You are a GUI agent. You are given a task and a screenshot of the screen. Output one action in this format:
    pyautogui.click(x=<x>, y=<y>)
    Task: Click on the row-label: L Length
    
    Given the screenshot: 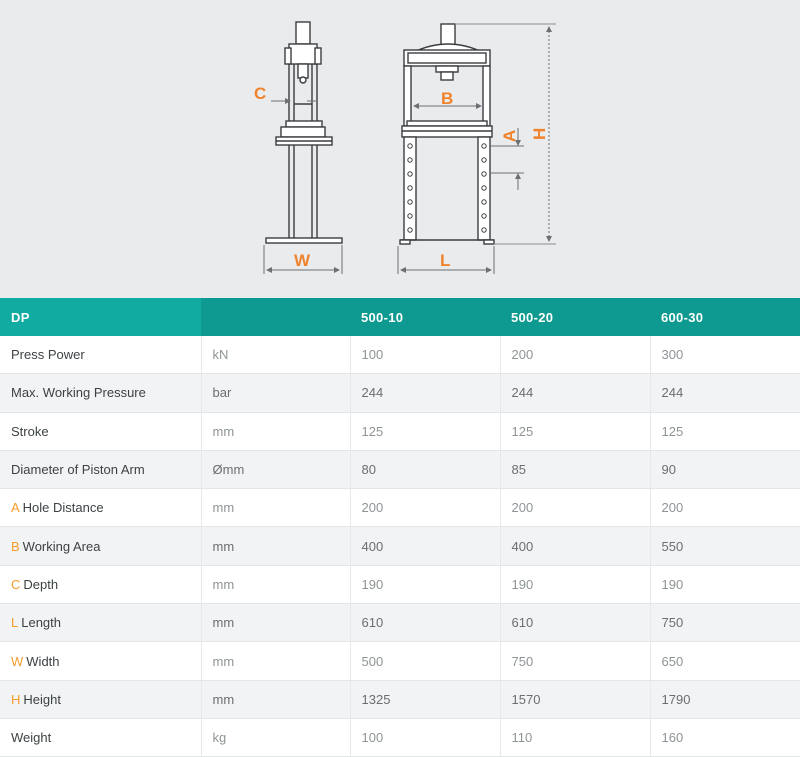 What is the action you would take?
    pyautogui.click(x=100, y=623)
    